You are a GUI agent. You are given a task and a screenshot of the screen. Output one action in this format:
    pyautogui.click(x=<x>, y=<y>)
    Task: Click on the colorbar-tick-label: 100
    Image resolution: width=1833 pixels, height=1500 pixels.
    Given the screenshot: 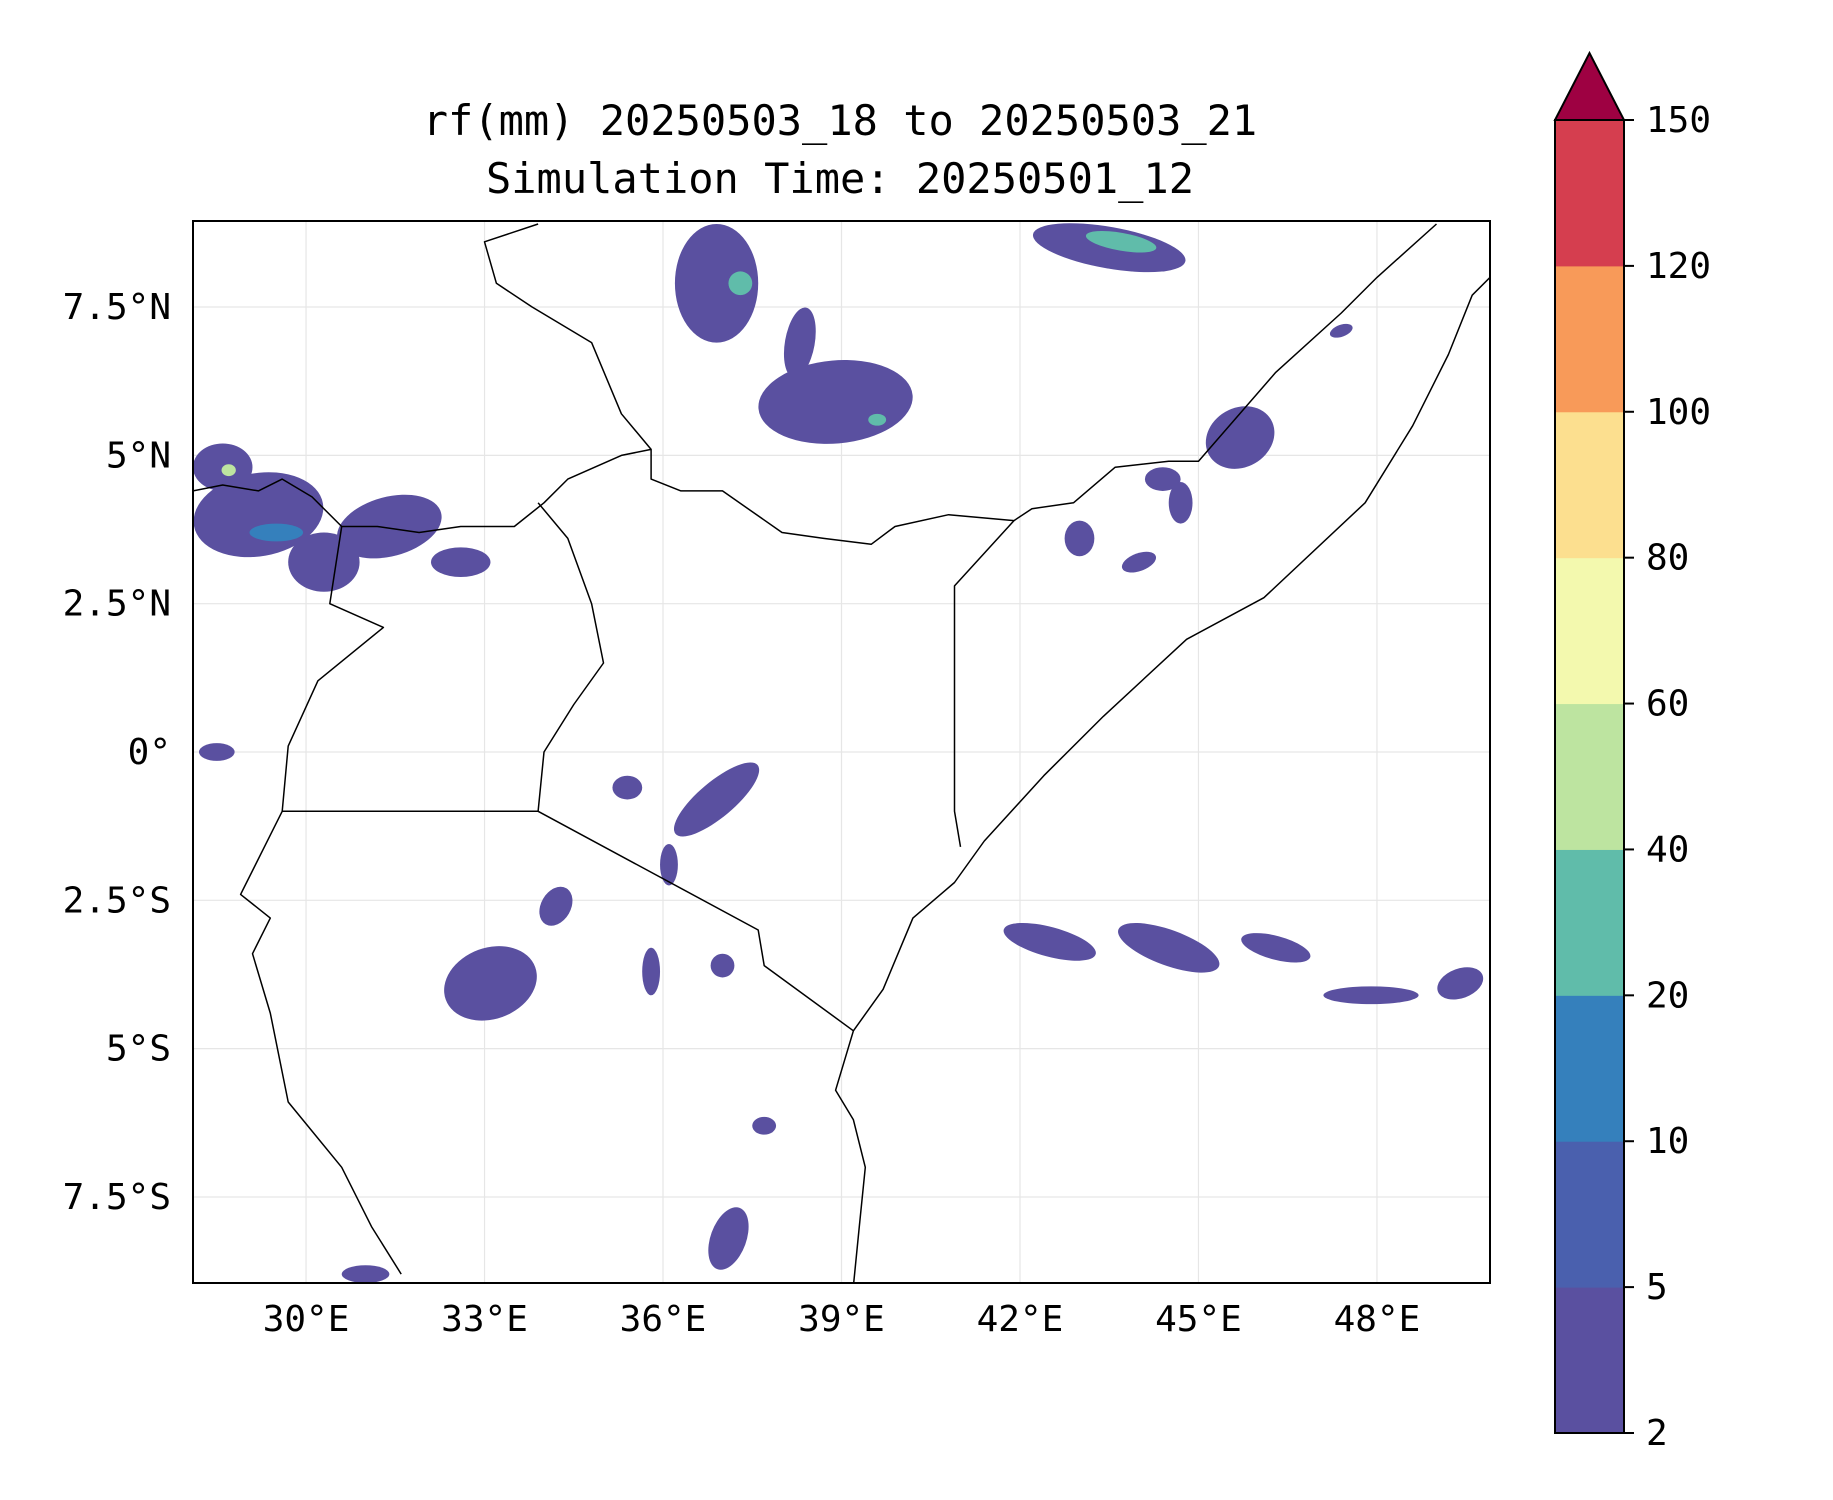 What is the action you would take?
    pyautogui.click(x=1678, y=412)
    